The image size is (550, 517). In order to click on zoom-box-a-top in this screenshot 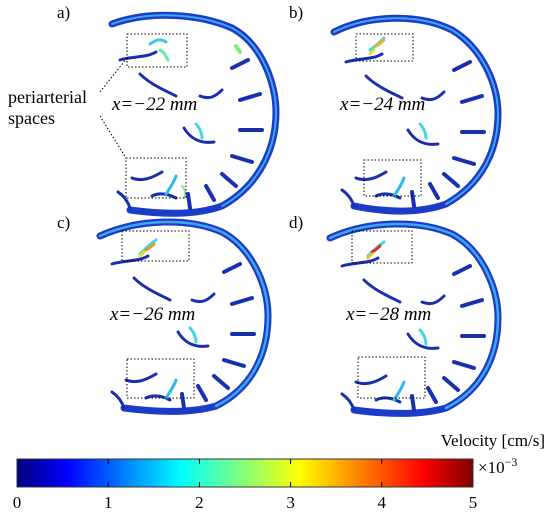, I will do `click(157, 50)`.